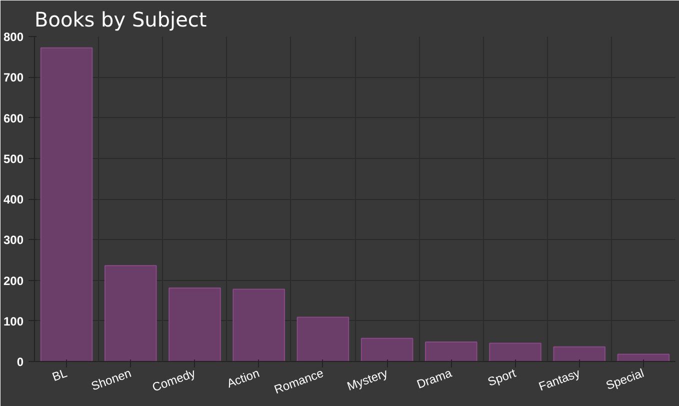  Describe the element at coordinates (174, 380) in the screenshot. I see `x-tick-label: Comedy` at that location.